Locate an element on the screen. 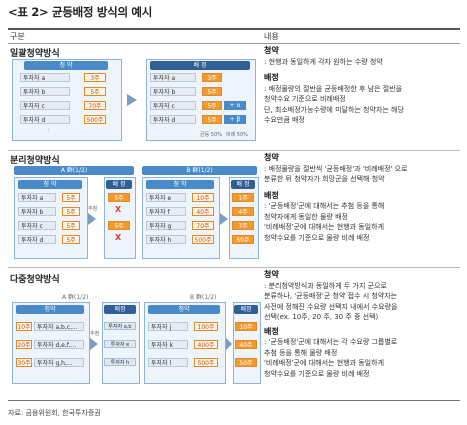 This screenshot has width=467, height=425. s2-a-box is located at coordinates (51, 218).